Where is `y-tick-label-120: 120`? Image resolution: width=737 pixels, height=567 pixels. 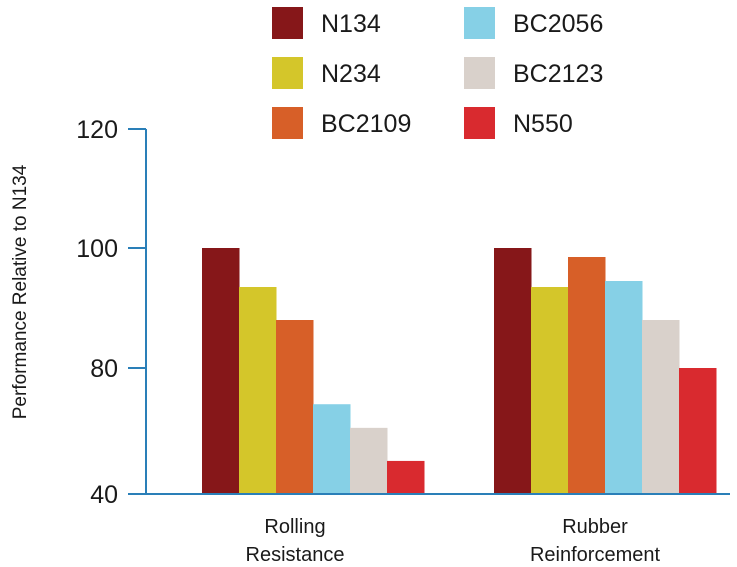 y-tick-label-120: 120 is located at coordinates (97, 130).